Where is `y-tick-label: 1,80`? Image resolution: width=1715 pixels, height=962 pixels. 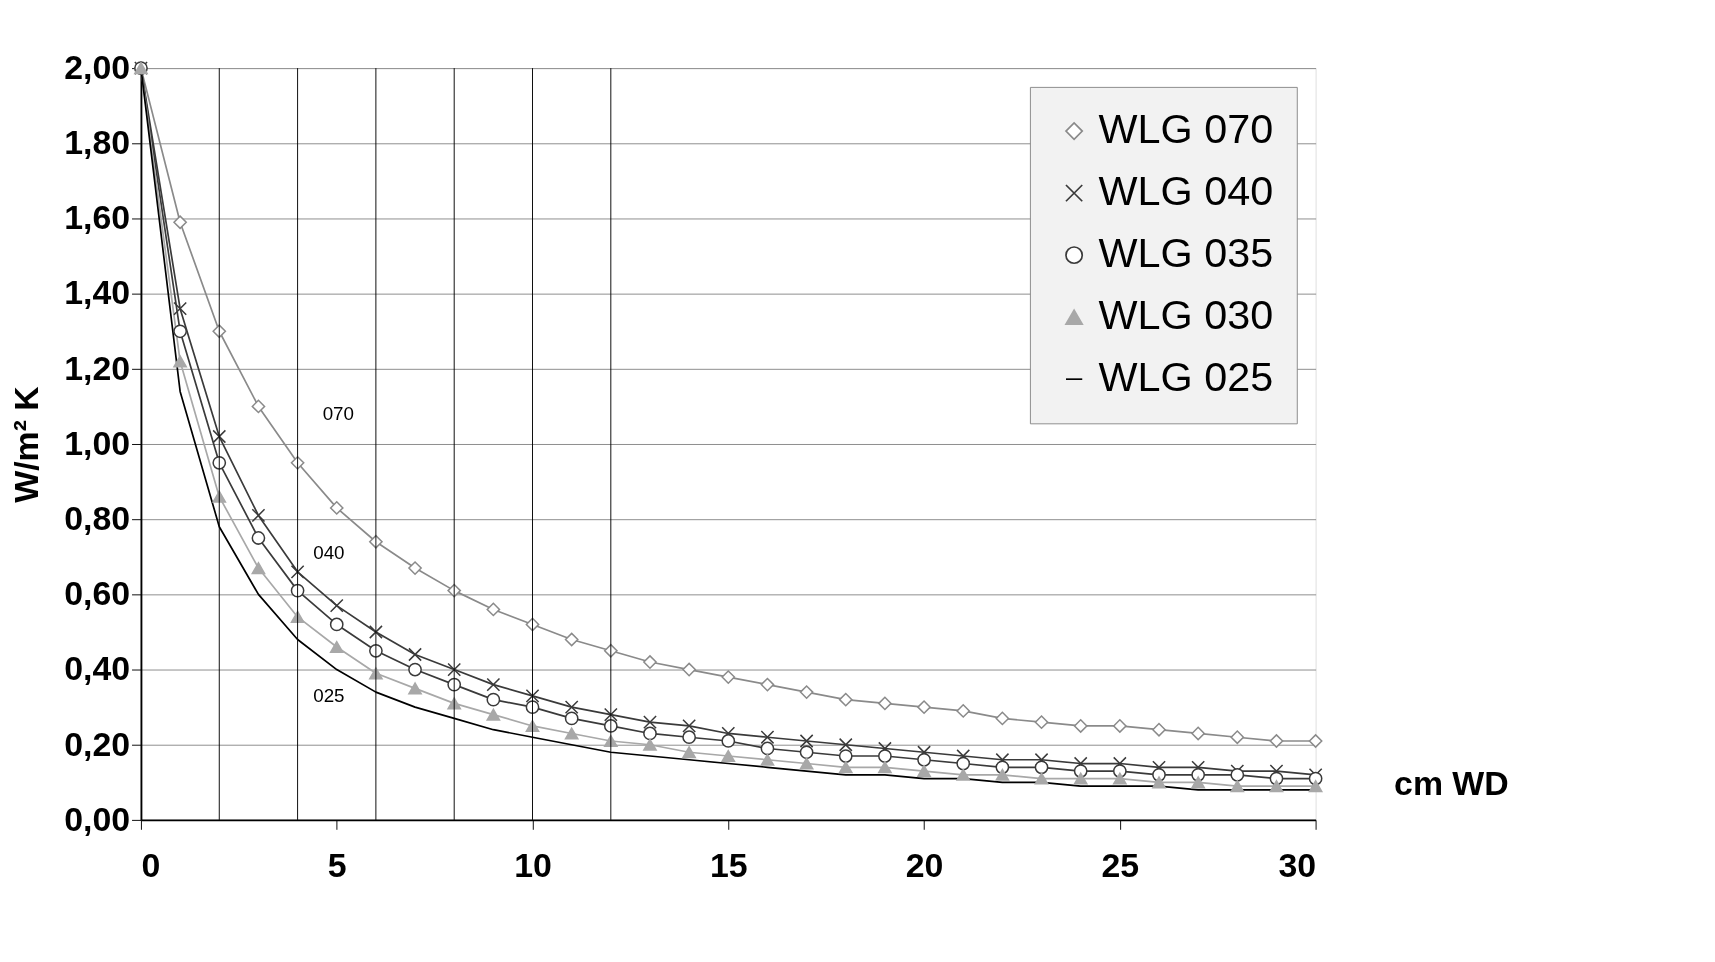 y-tick-label: 1,80 is located at coordinates (97, 142).